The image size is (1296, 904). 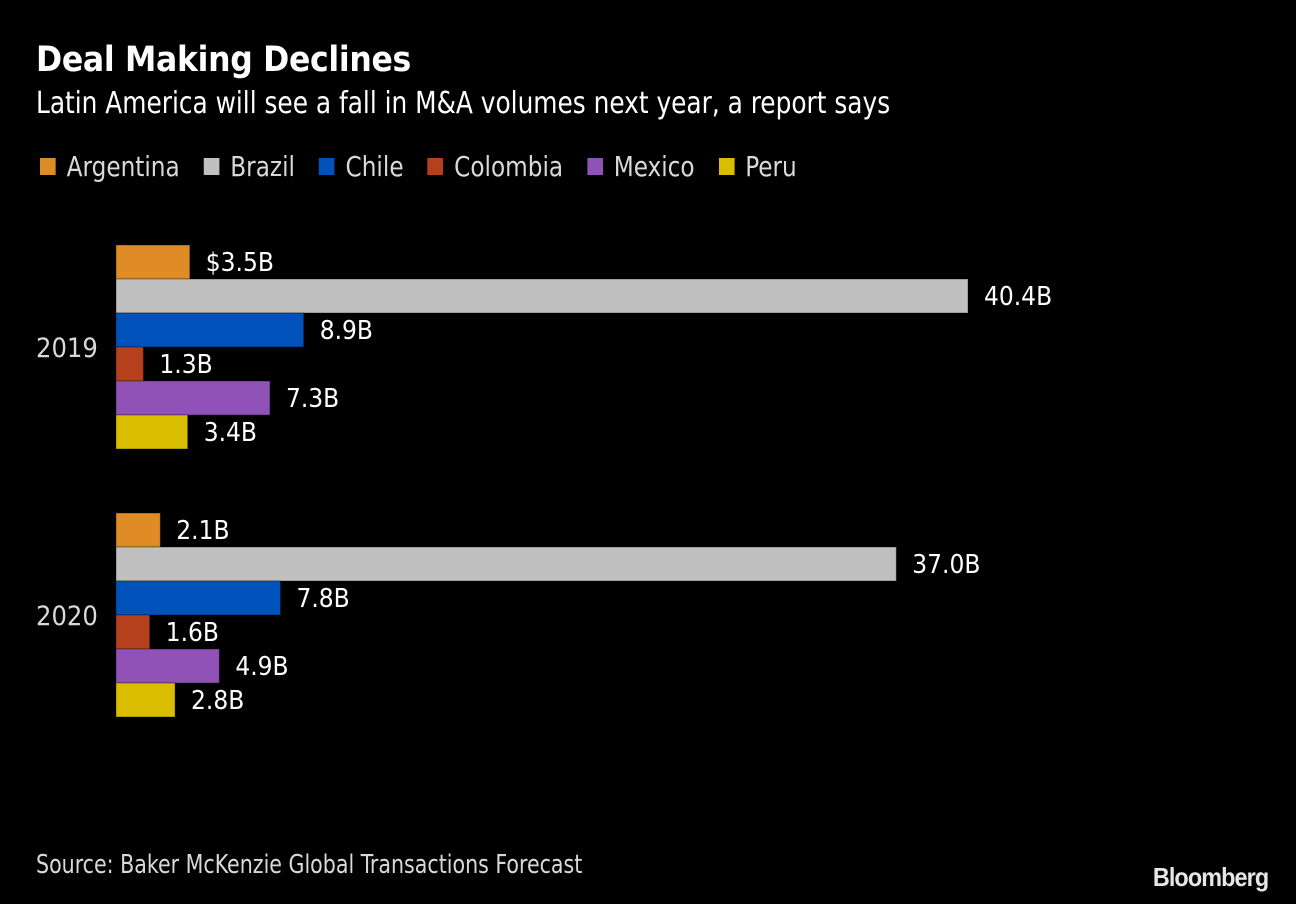 What do you see at coordinates (138, 530) in the screenshot?
I see `bar-argentina-2020` at bounding box center [138, 530].